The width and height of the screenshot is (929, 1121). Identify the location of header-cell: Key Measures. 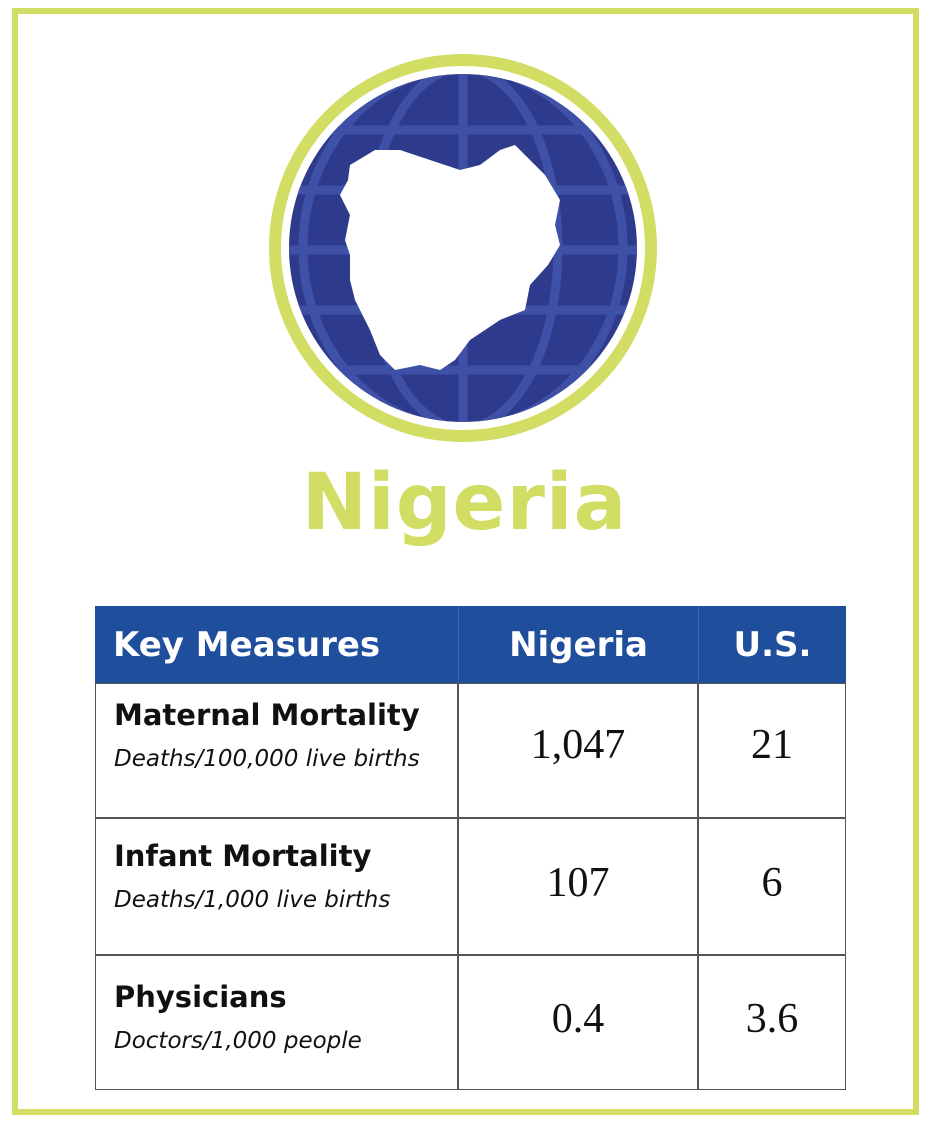
(276, 644).